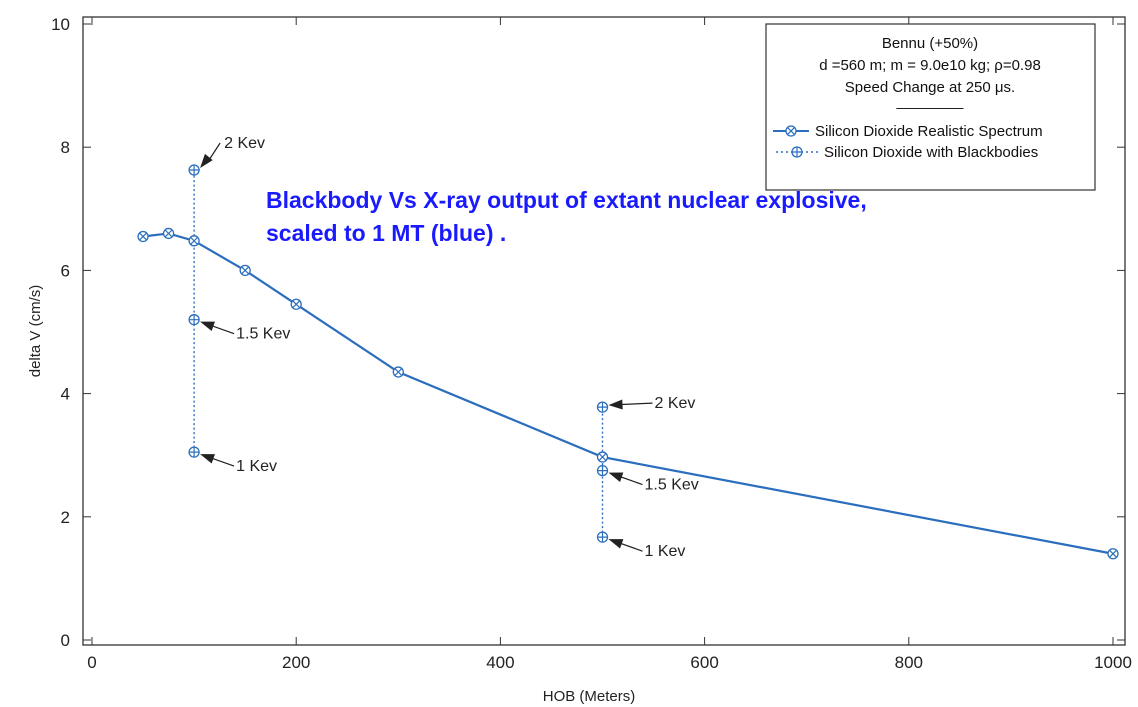 Image resolution: width=1138 pixels, height=707 pixels. What do you see at coordinates (60, 332) in the screenshot?
I see `y-tick-labels: 0 2 4 6 8 10` at bounding box center [60, 332].